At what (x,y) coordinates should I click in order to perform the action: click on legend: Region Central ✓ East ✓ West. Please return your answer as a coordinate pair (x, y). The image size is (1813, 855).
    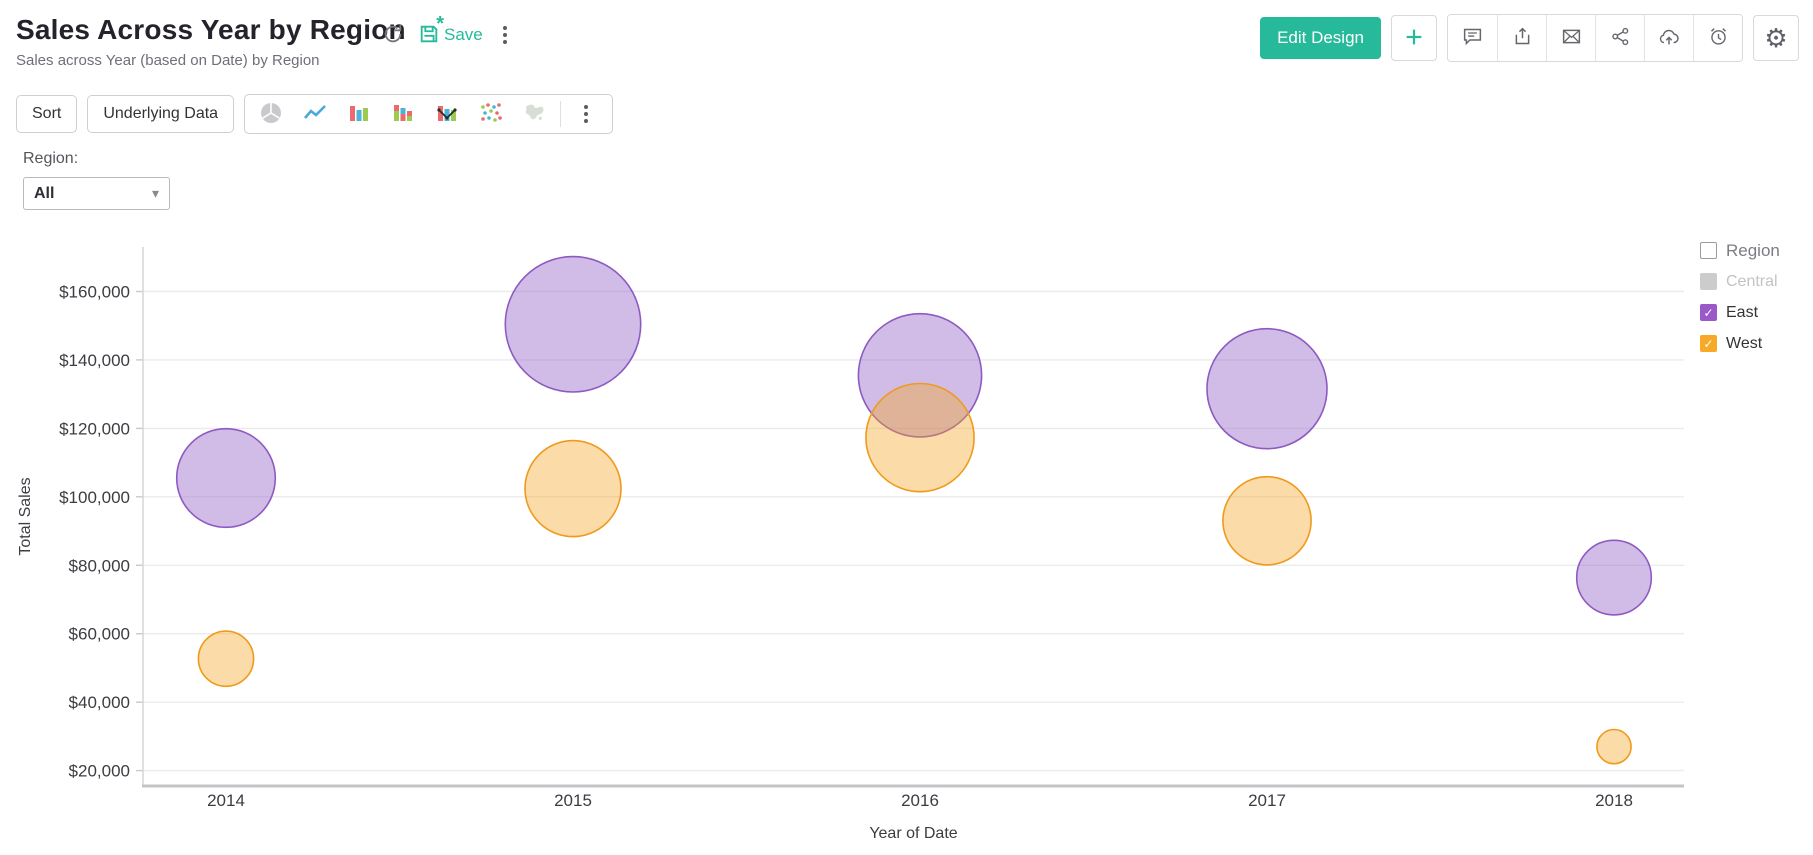
    Looking at the image, I should click on (1740, 300).